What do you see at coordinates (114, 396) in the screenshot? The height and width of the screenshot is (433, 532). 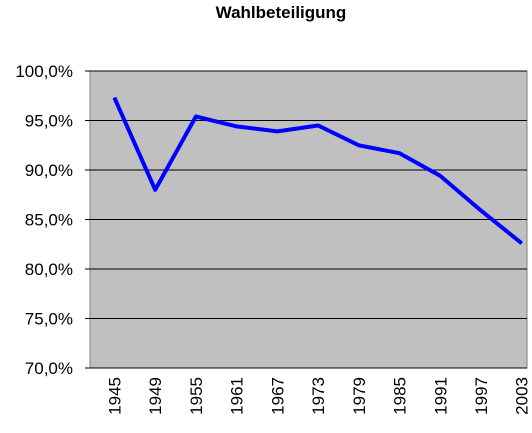 I see `x-tick-label: 1945` at bounding box center [114, 396].